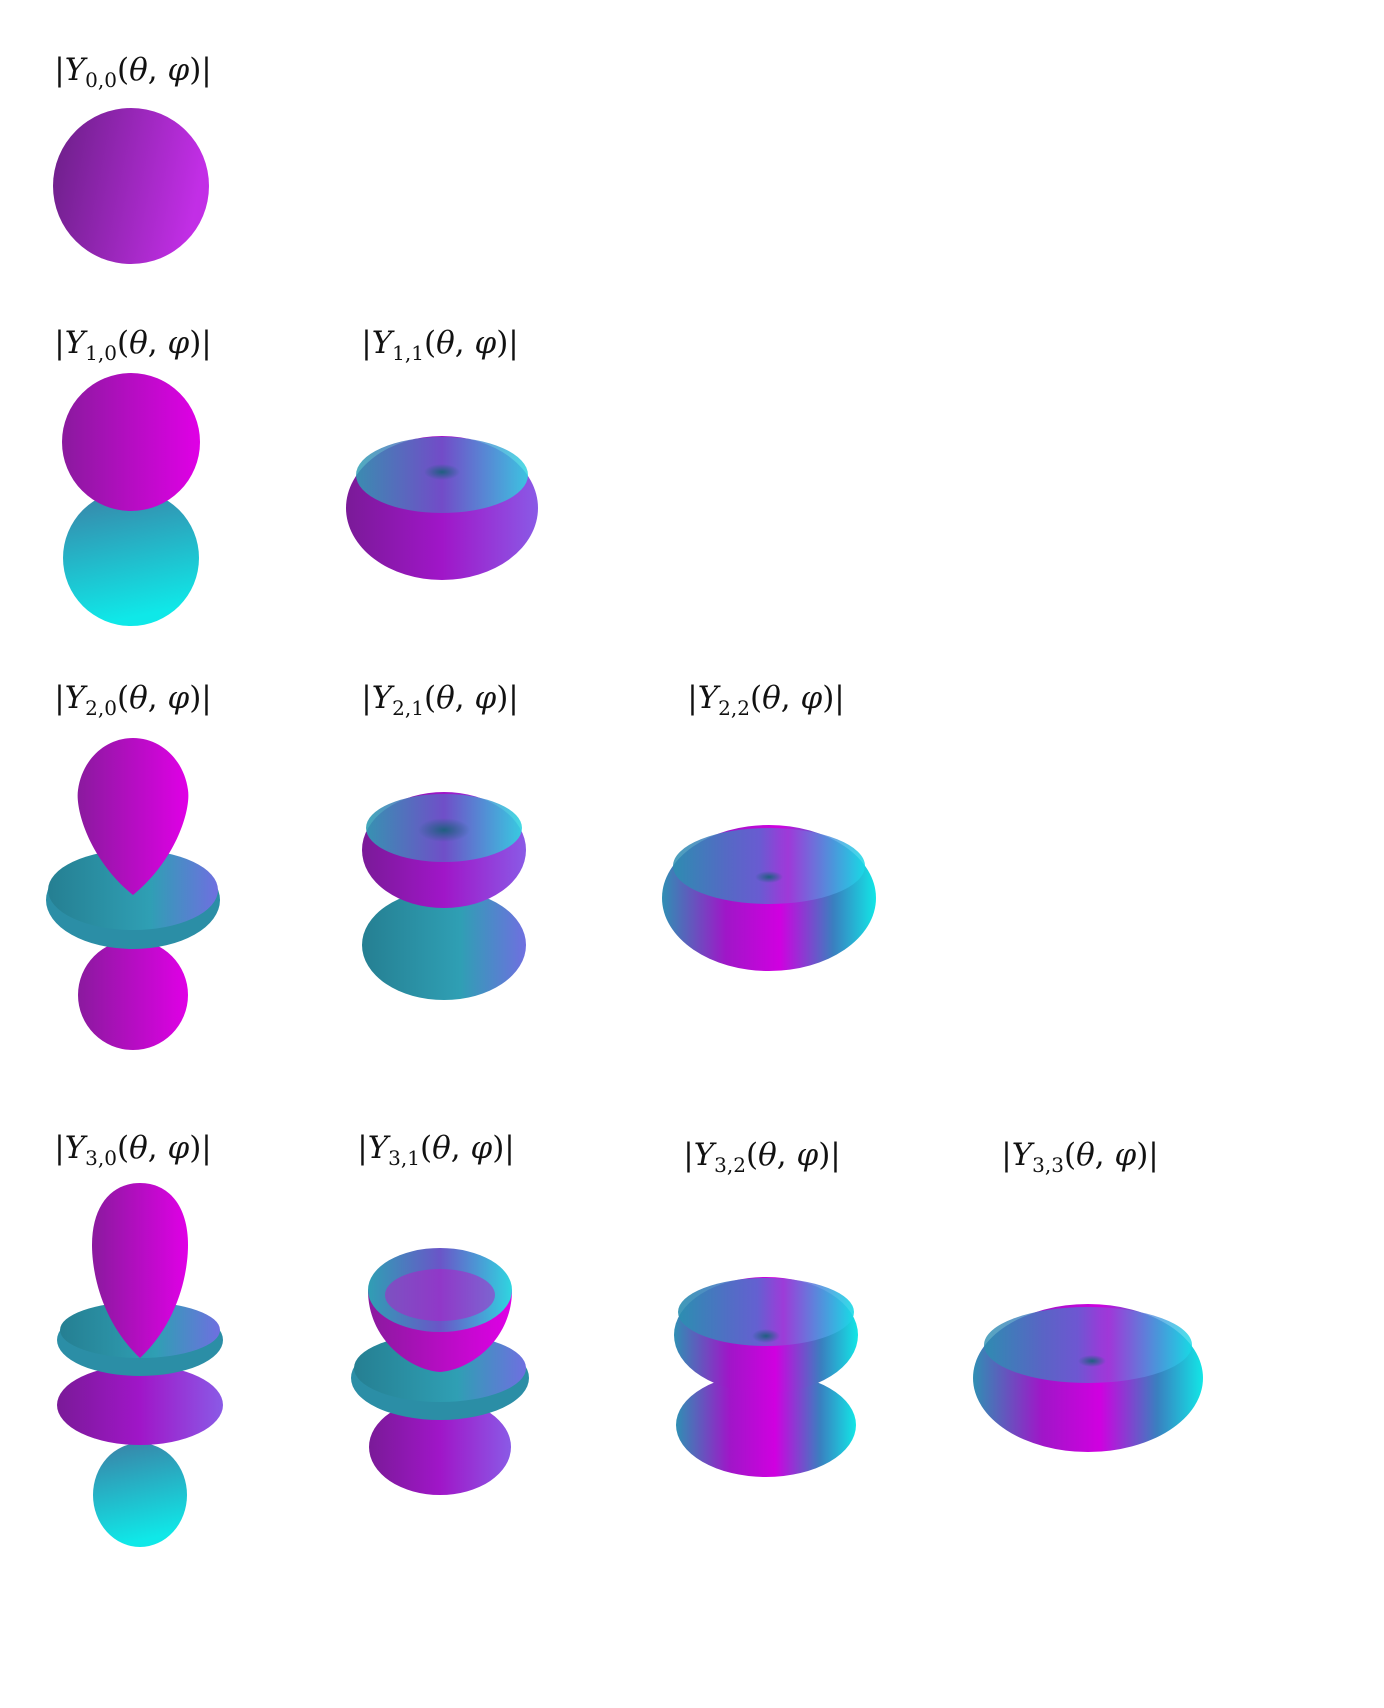  Describe the element at coordinates (140, 1365) in the screenshot. I see `shape-Y30` at that location.